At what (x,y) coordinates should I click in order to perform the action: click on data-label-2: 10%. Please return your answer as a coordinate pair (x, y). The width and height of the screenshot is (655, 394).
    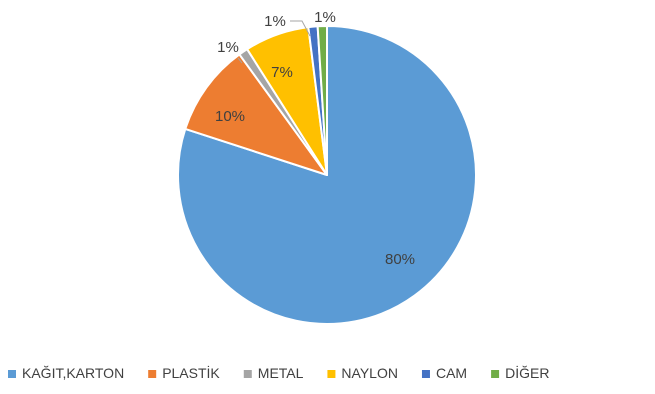
    Looking at the image, I should click on (230, 116).